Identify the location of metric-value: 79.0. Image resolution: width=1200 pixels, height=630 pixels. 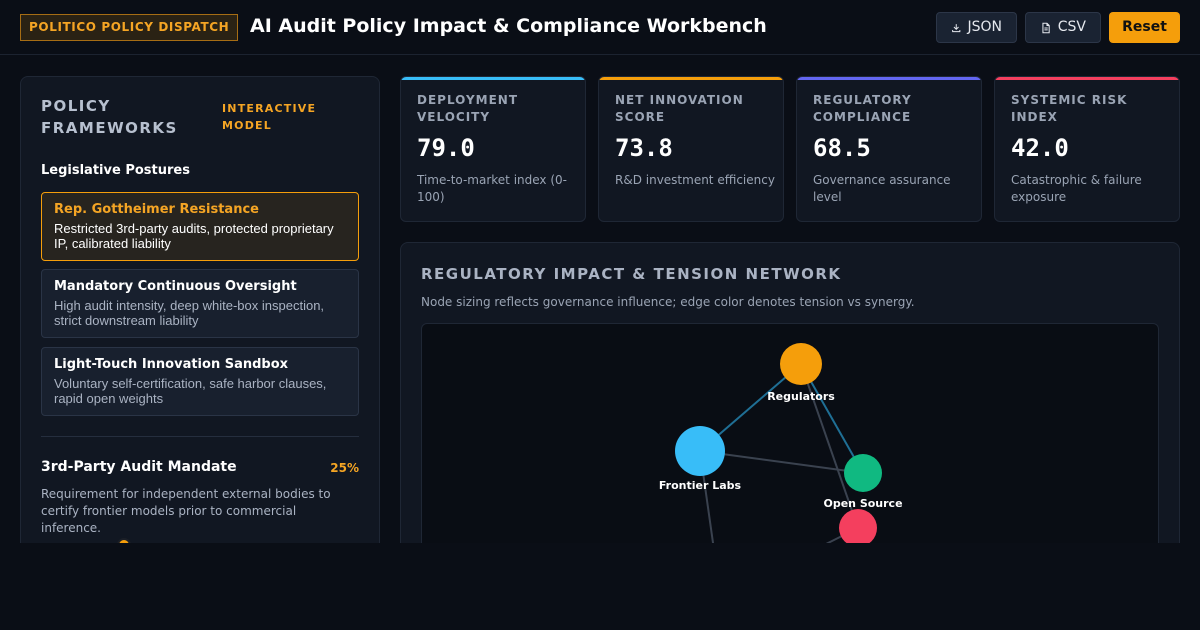
(446, 148).